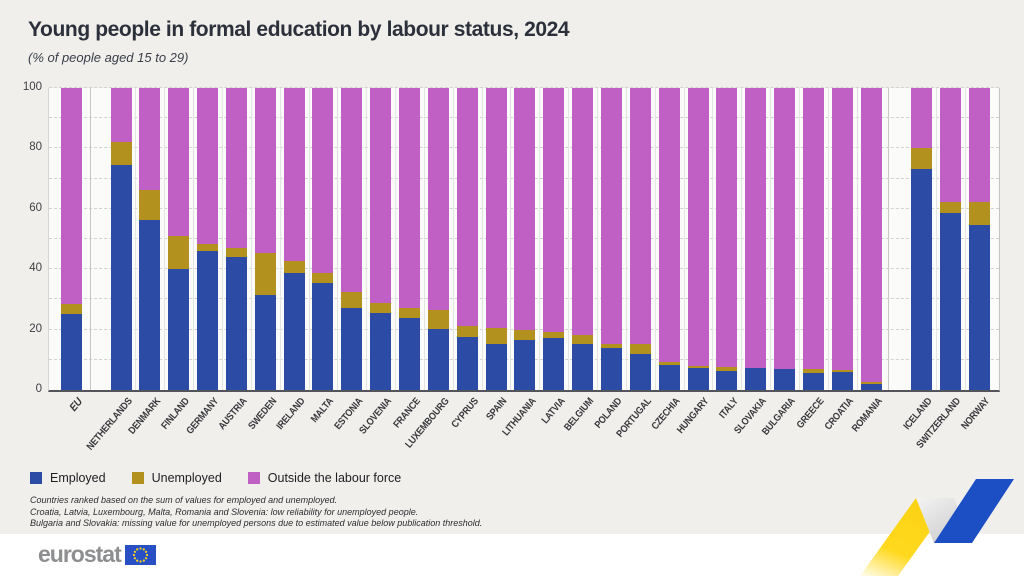 This screenshot has height=576, width=1024. Describe the element at coordinates (465, 413) in the screenshot. I see `x-axis-label-cyprus: CYPRUS` at that location.